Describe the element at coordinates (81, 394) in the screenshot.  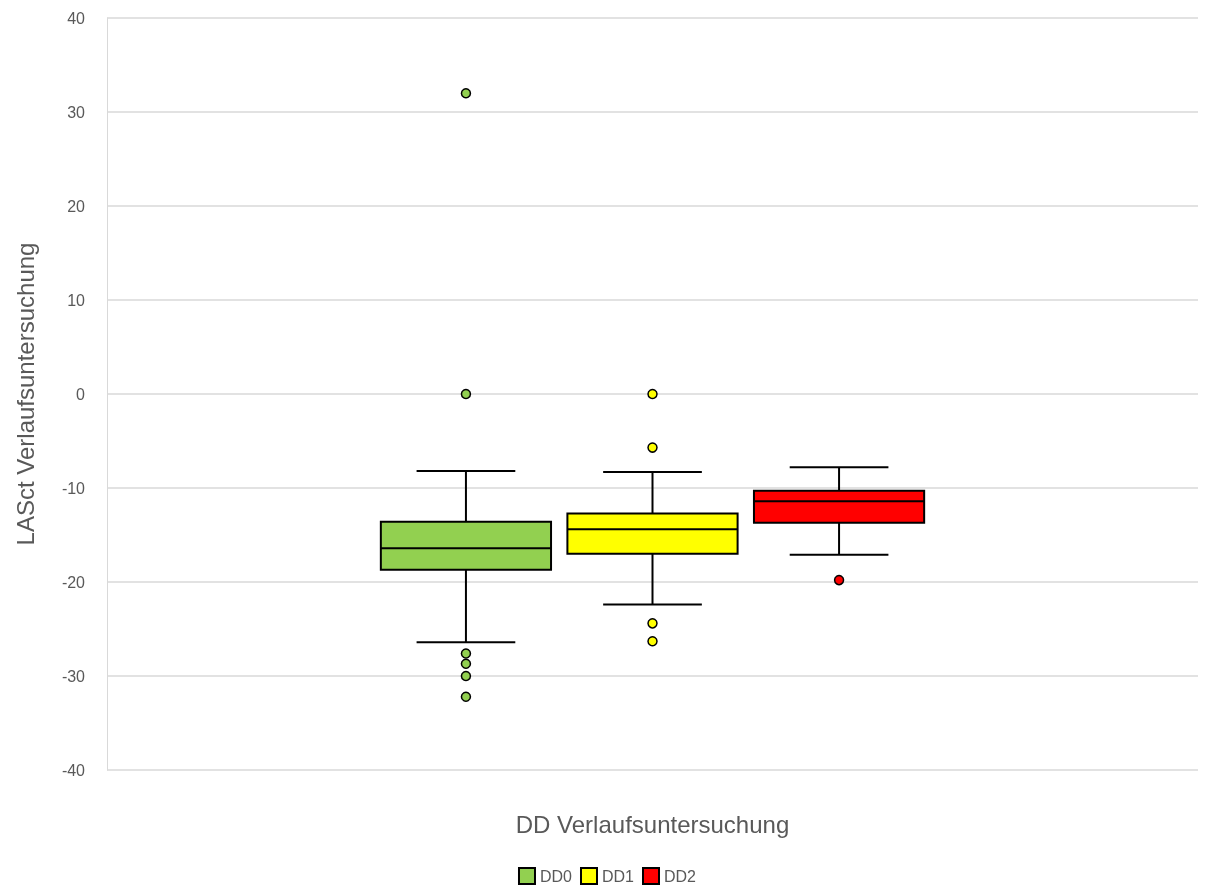
I see `y-tick-label: 0` at that location.